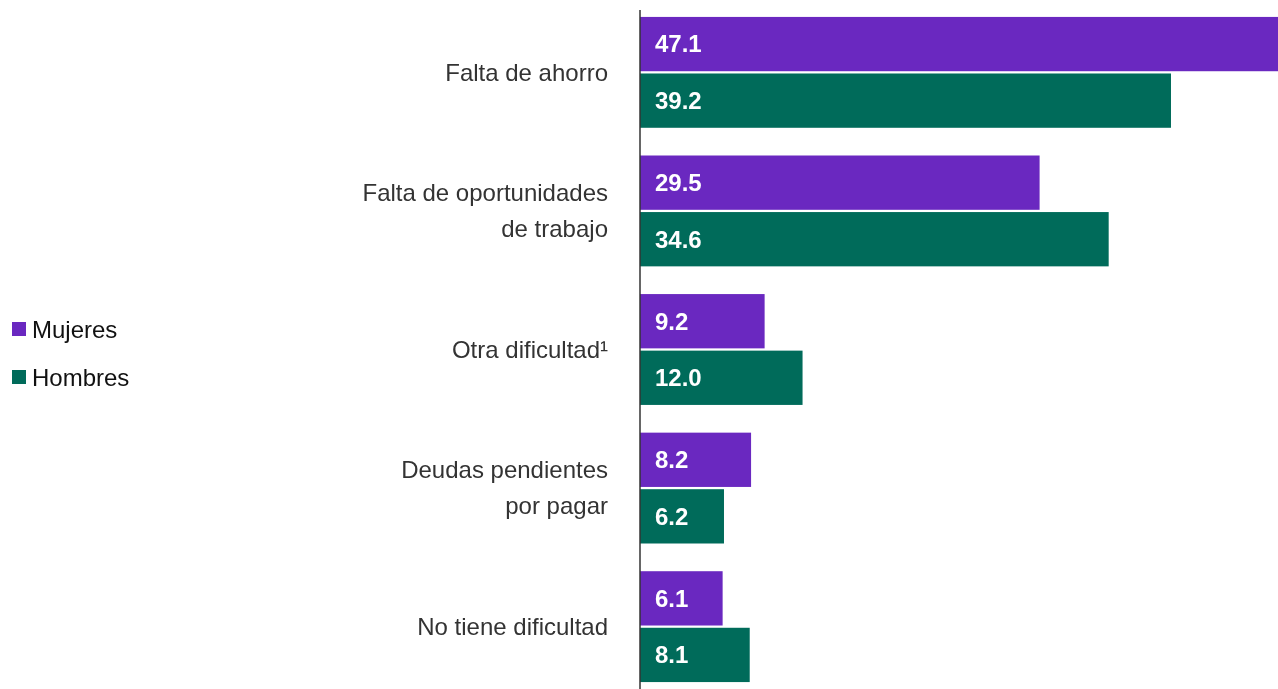 This screenshot has width=1278, height=689. What do you see at coordinates (81, 378) in the screenshot?
I see `legend-label: Hombres` at bounding box center [81, 378].